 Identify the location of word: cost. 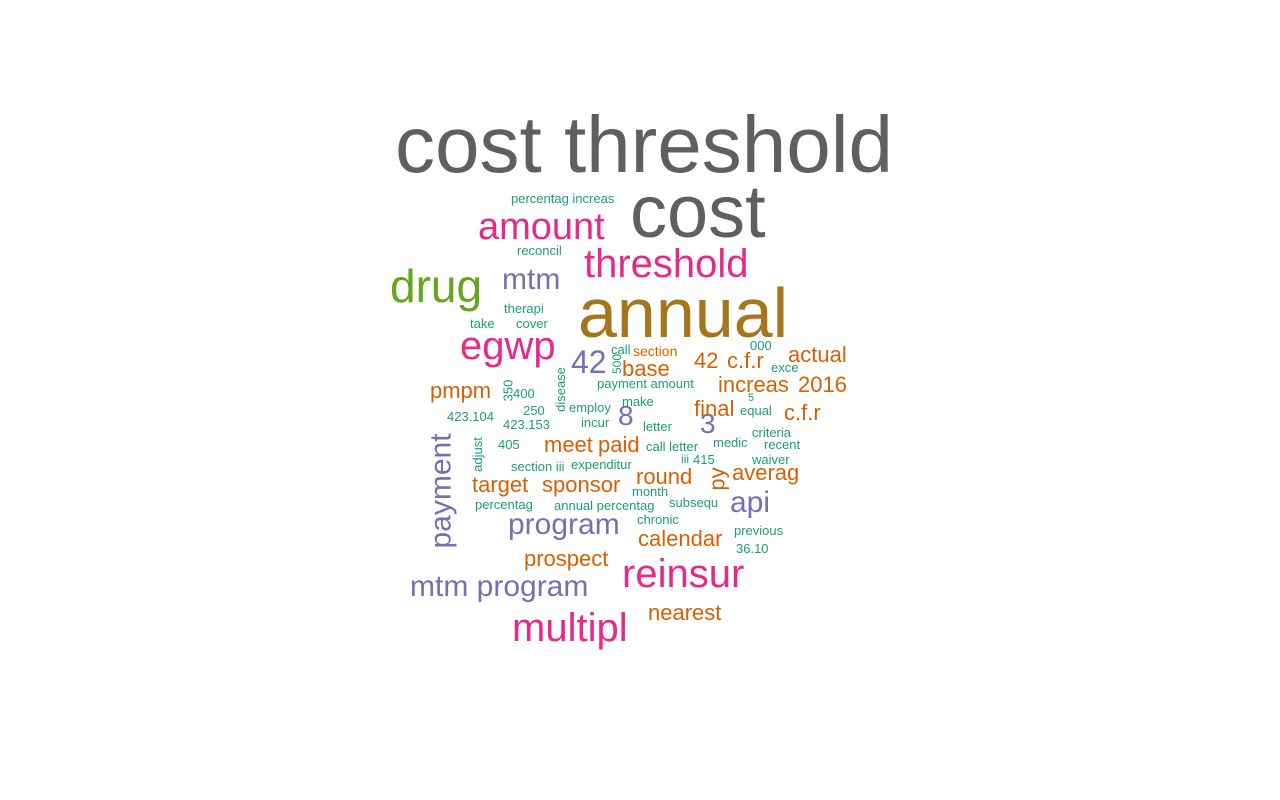
(698, 211).